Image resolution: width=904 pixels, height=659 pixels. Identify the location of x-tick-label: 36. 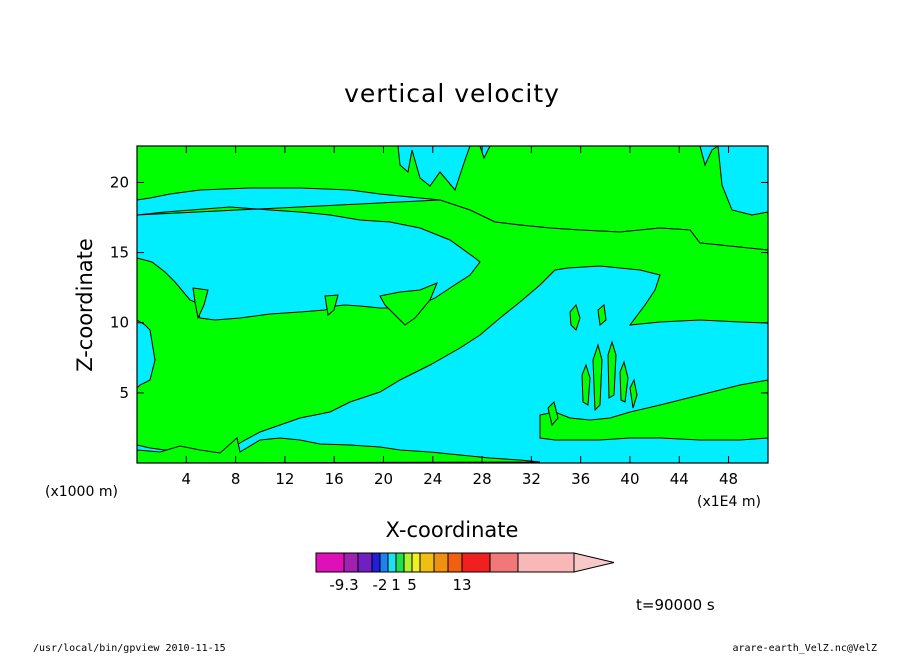
(580, 479).